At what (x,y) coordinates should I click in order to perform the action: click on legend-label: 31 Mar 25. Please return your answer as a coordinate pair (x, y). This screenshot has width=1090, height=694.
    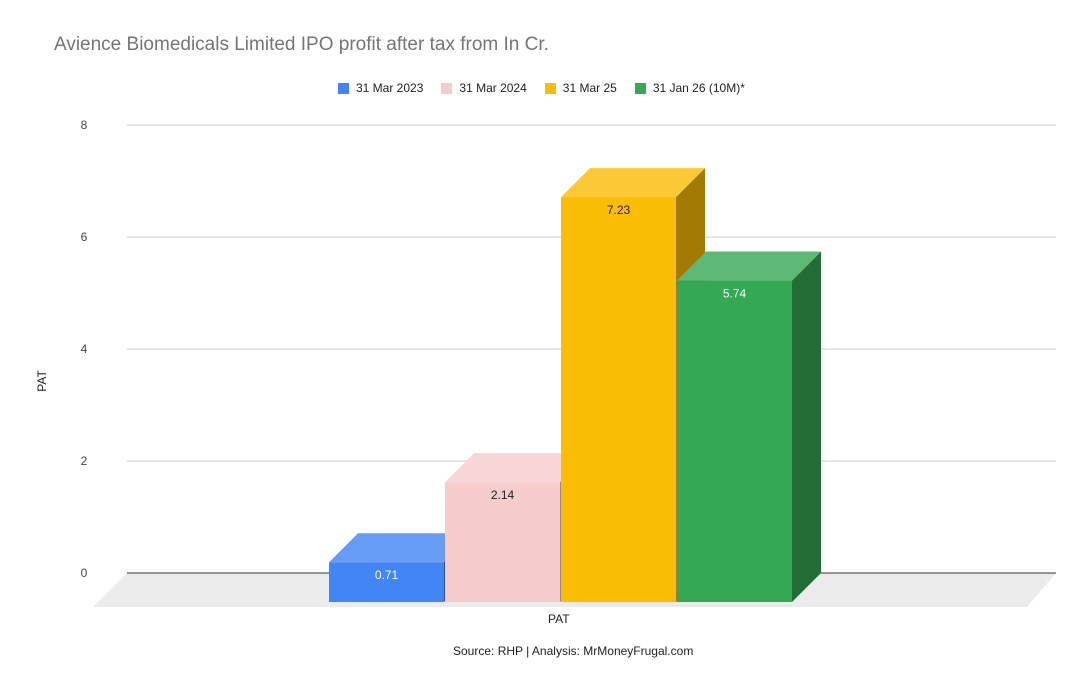
    Looking at the image, I should click on (589, 88).